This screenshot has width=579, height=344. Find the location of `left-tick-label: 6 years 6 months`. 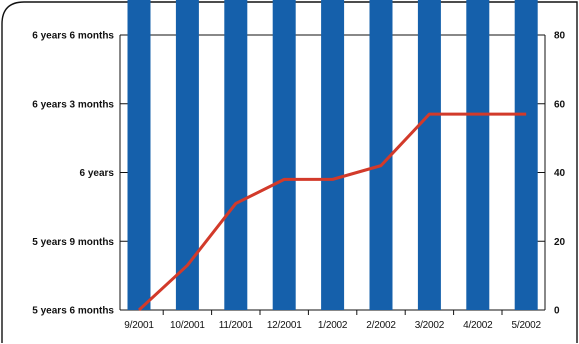

left-tick-label: 6 years 6 months is located at coordinates (73, 36).